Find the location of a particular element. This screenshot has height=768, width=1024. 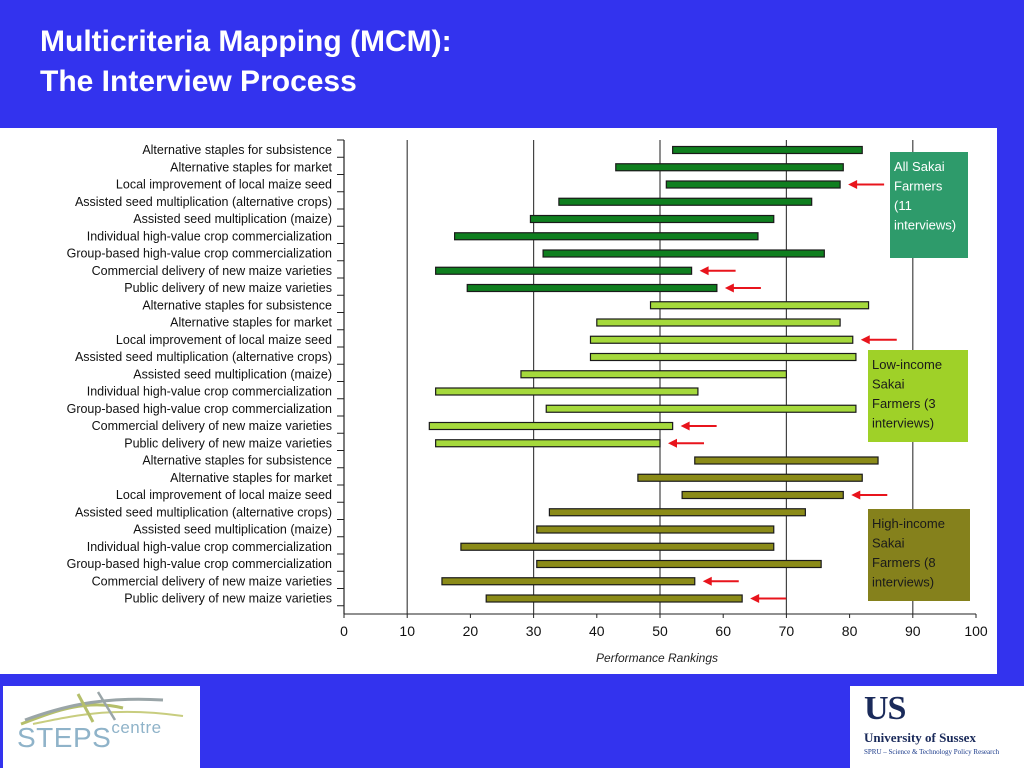

sussex-logo-name: University of Sussex is located at coordinates (920, 737).